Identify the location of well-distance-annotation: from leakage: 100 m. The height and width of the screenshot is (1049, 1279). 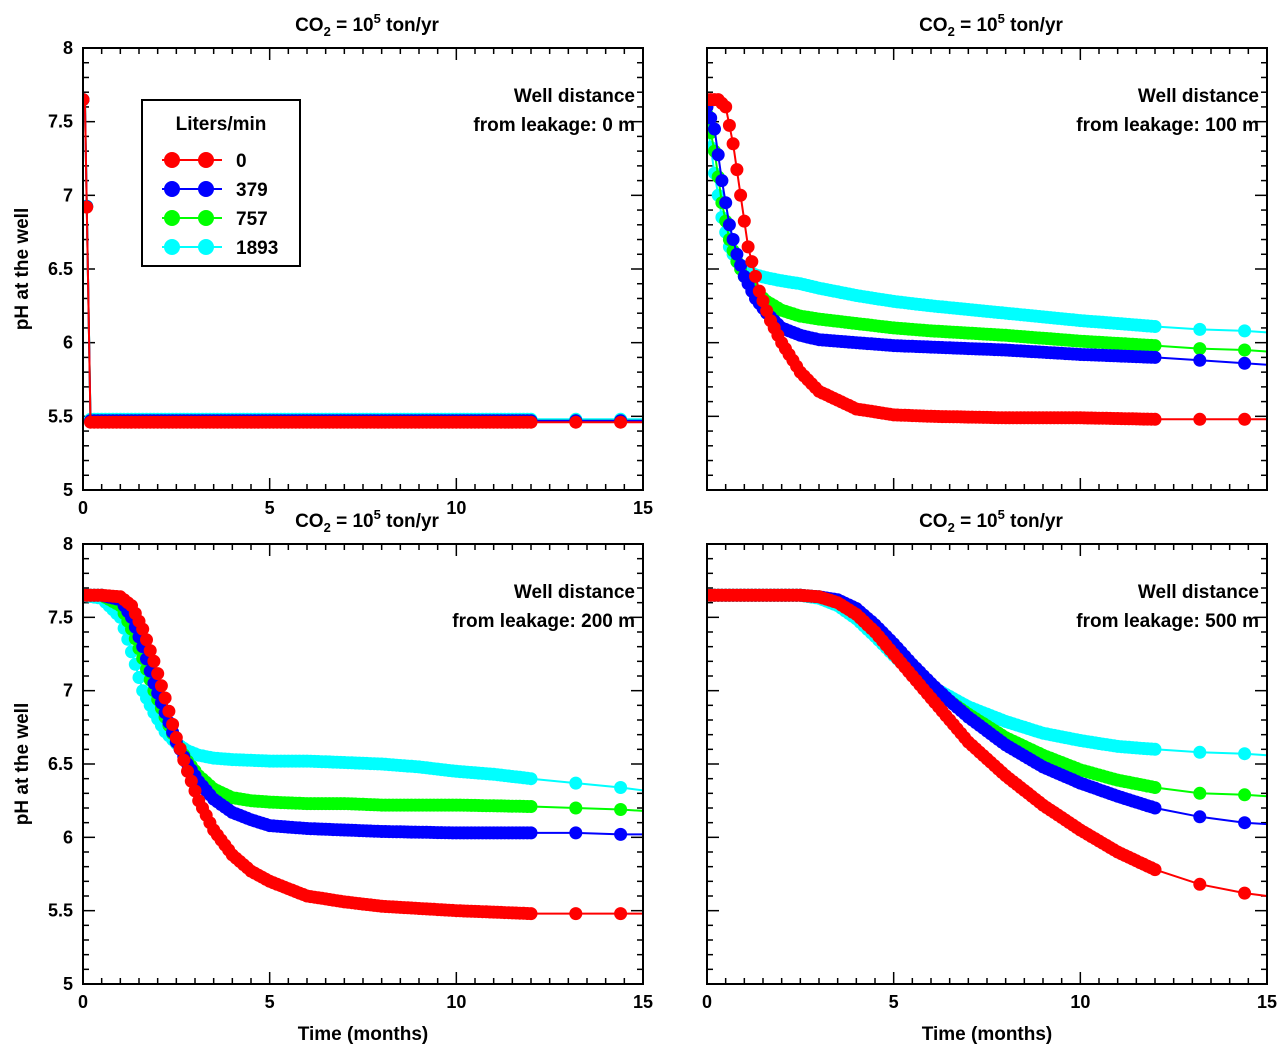
(1167, 125).